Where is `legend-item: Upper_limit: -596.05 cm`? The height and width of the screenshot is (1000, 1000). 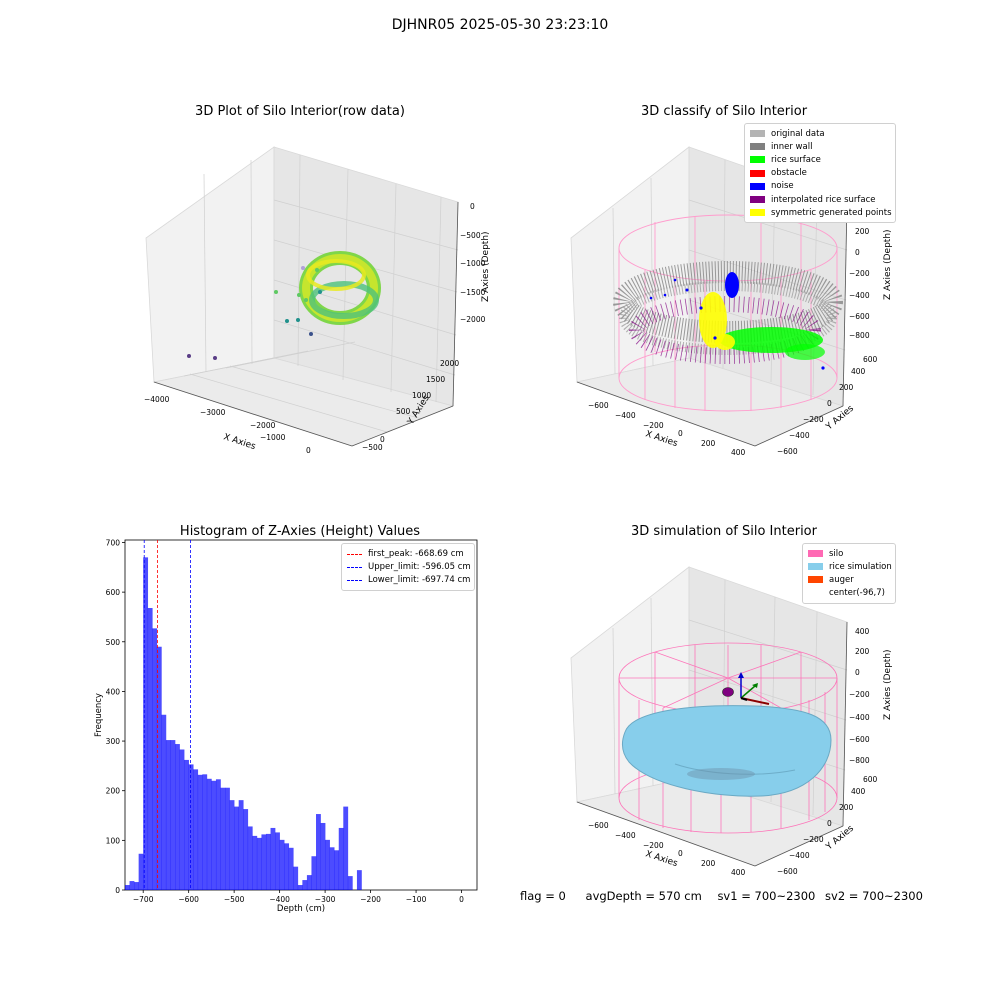
legend-item: Upper_limit: -596.05 cm is located at coordinates (409, 566).